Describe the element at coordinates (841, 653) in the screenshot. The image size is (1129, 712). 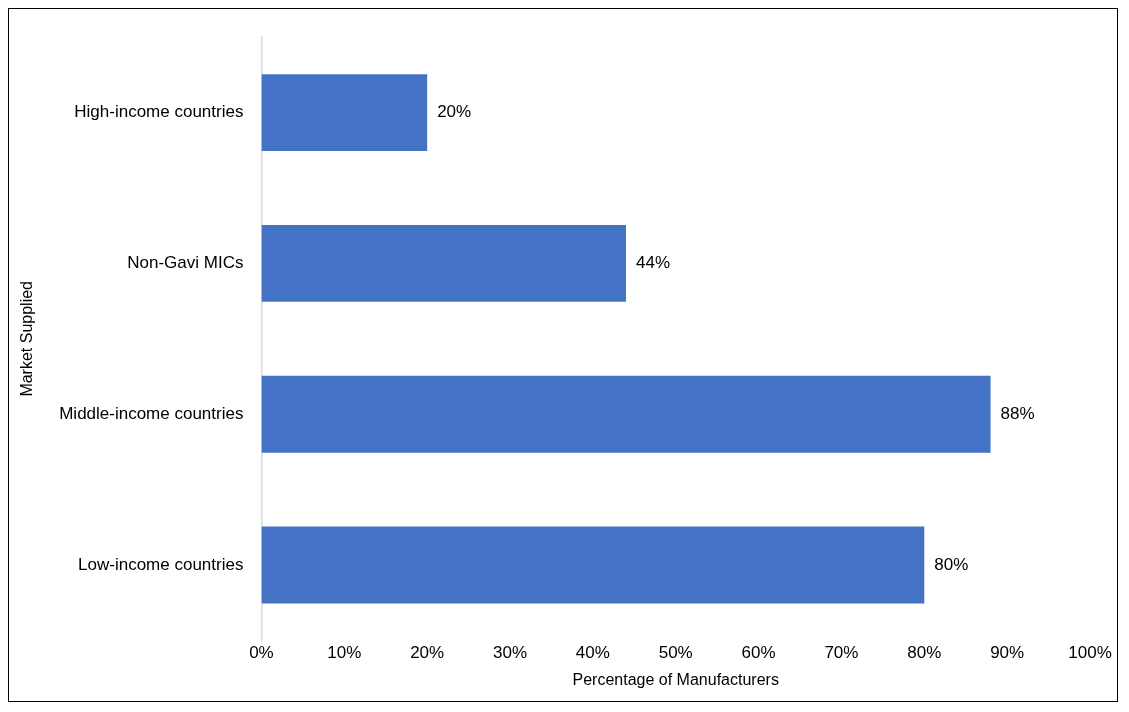
I see `x-tick-label: 70%` at that location.